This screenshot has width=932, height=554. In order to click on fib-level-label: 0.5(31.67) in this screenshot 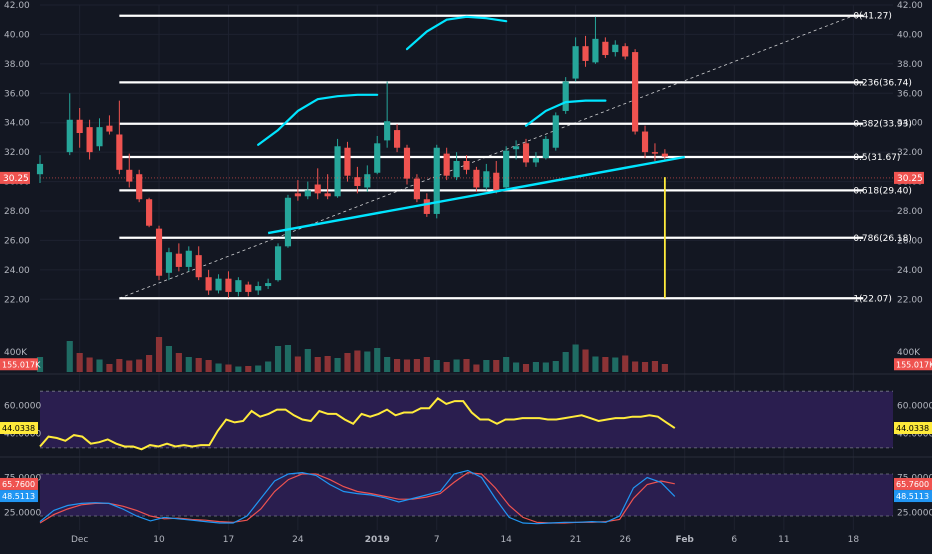, I will do `click(876, 158)`.